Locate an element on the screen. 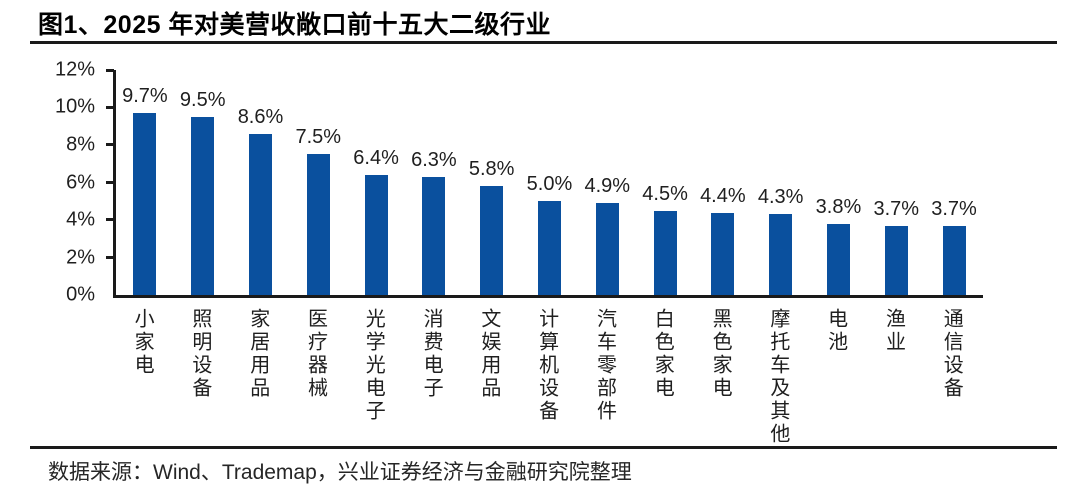 Image resolution: width=1080 pixels, height=493 pixels. bar-group: 3.8% is located at coordinates (838, 245).